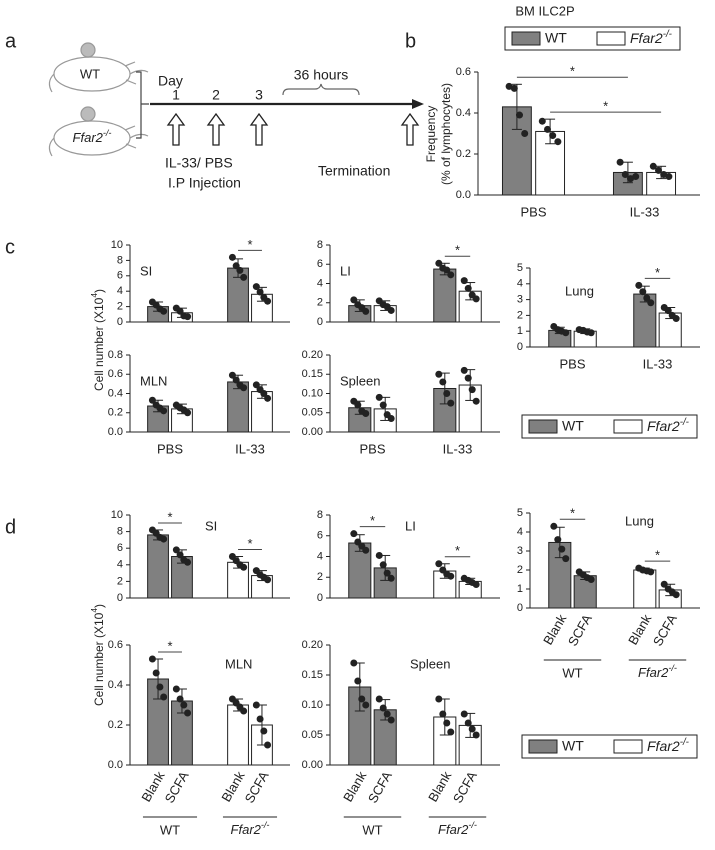 The image size is (715, 850). What do you see at coordinates (410, 129) in the screenshot?
I see `arrow` at bounding box center [410, 129].